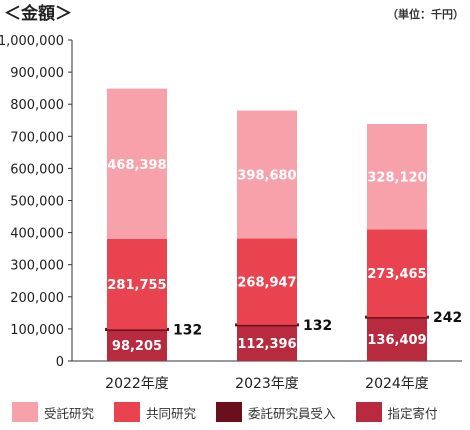  I want to click on y-tick-label: 300,000, so click(37, 266).